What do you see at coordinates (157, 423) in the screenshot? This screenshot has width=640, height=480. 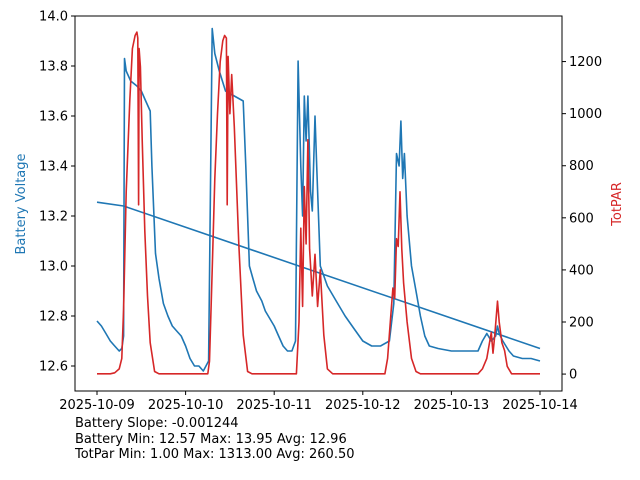 I see `battery-slope-text: Battery Slope: -0.001244` at bounding box center [157, 423].